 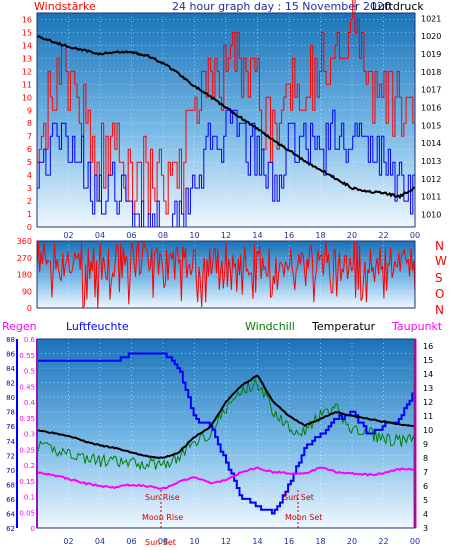 What do you see at coordinates (10, 369) in the screenshot?
I see `humidity-y-tick-label: 84` at bounding box center [10, 369].